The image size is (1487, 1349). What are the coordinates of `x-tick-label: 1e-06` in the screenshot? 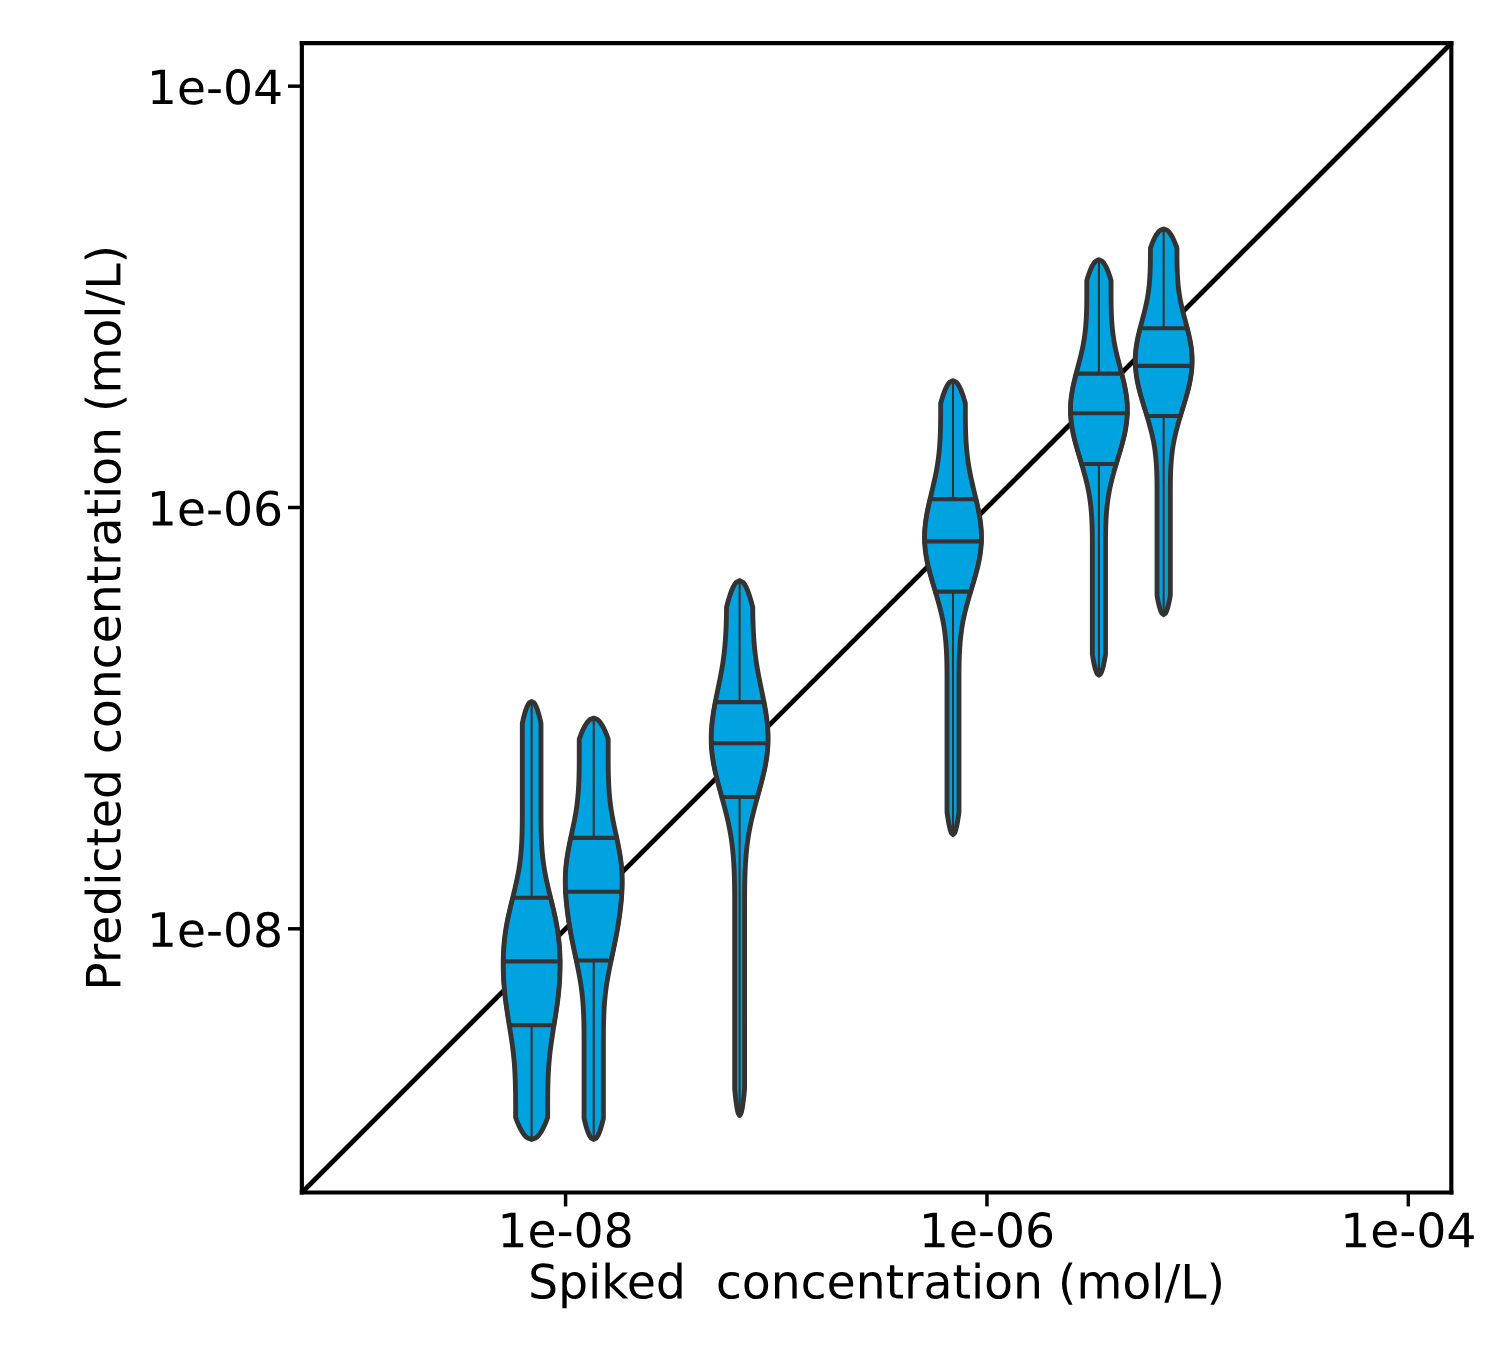 It's located at (988, 1230).